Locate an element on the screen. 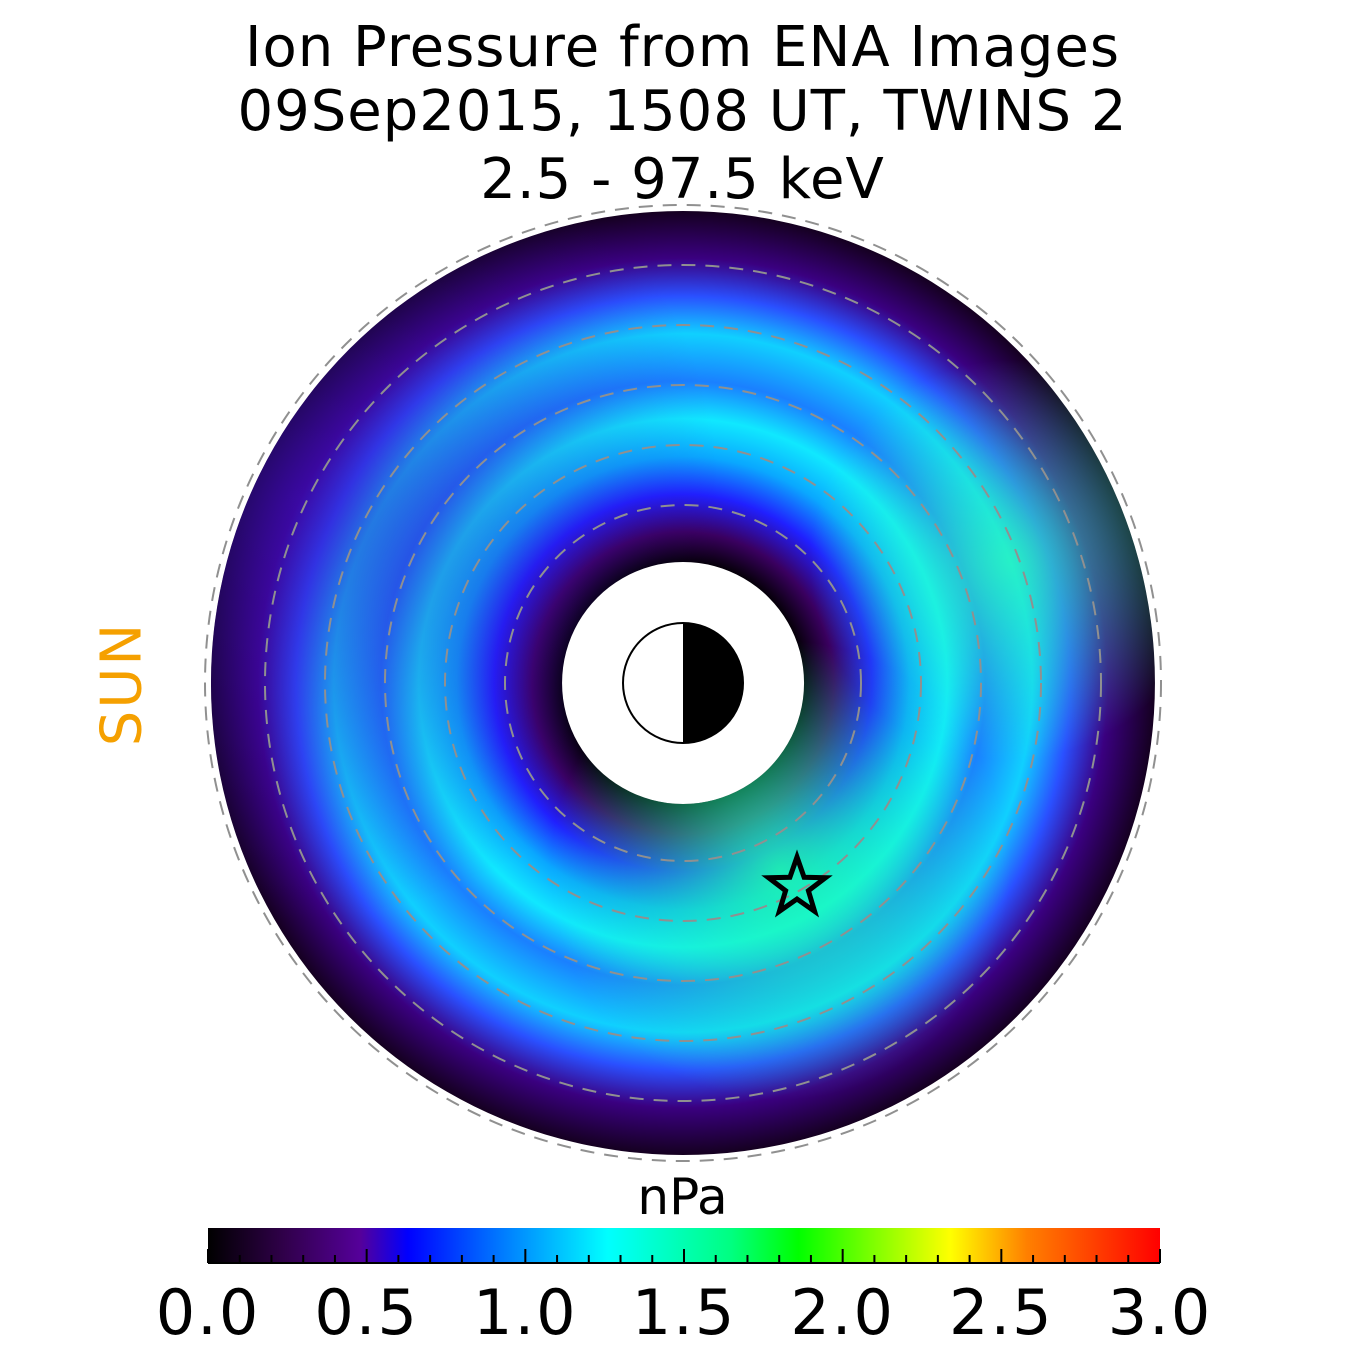 Image resolution: width=1365 pixels, height=1365 pixels. sun-direction-label: SUN is located at coordinates (122, 684).